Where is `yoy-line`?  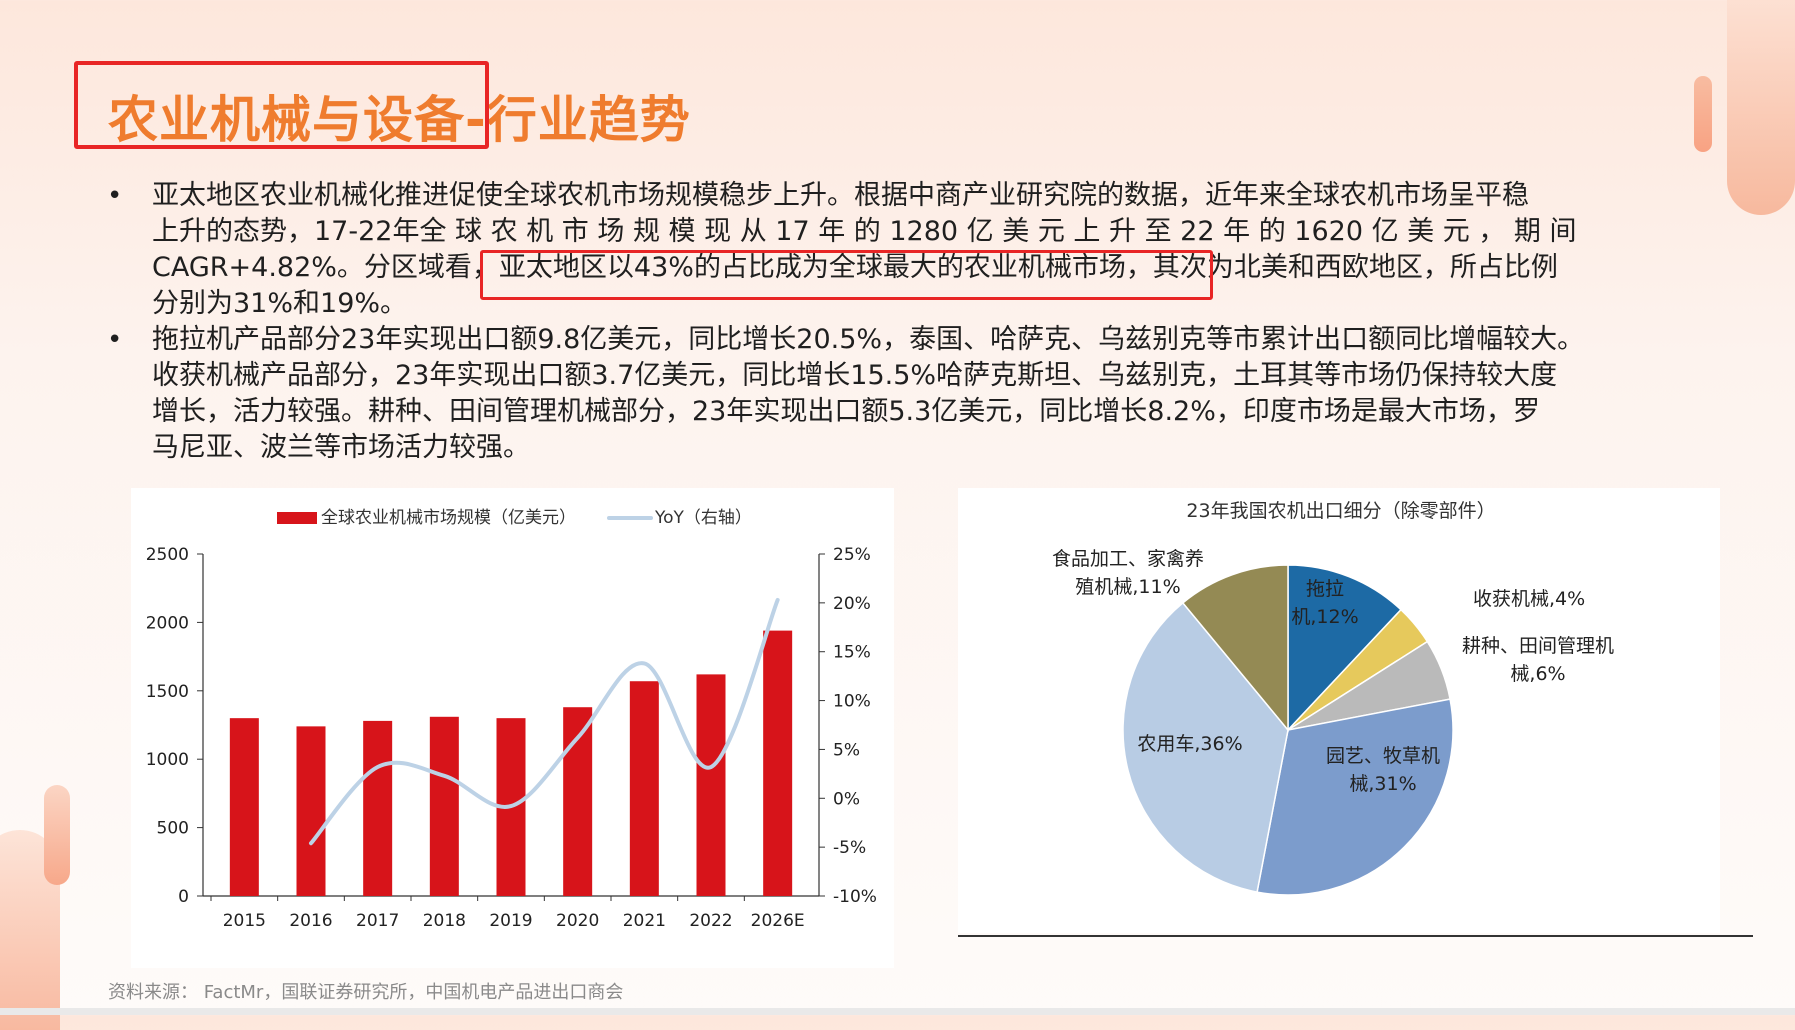
yoy-line is located at coordinates (544, 721).